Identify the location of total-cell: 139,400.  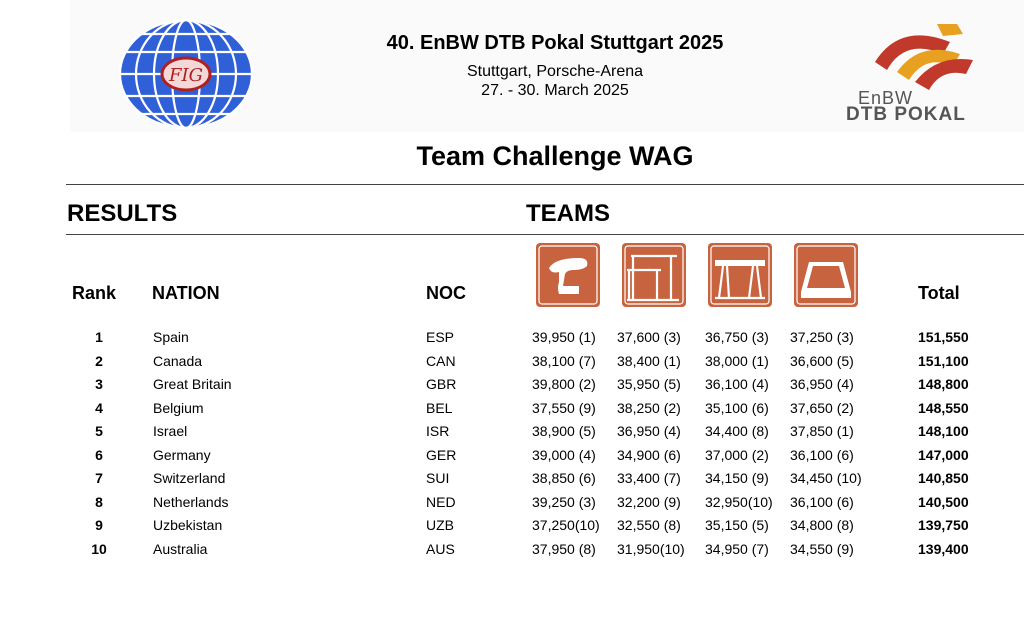
(943, 548).